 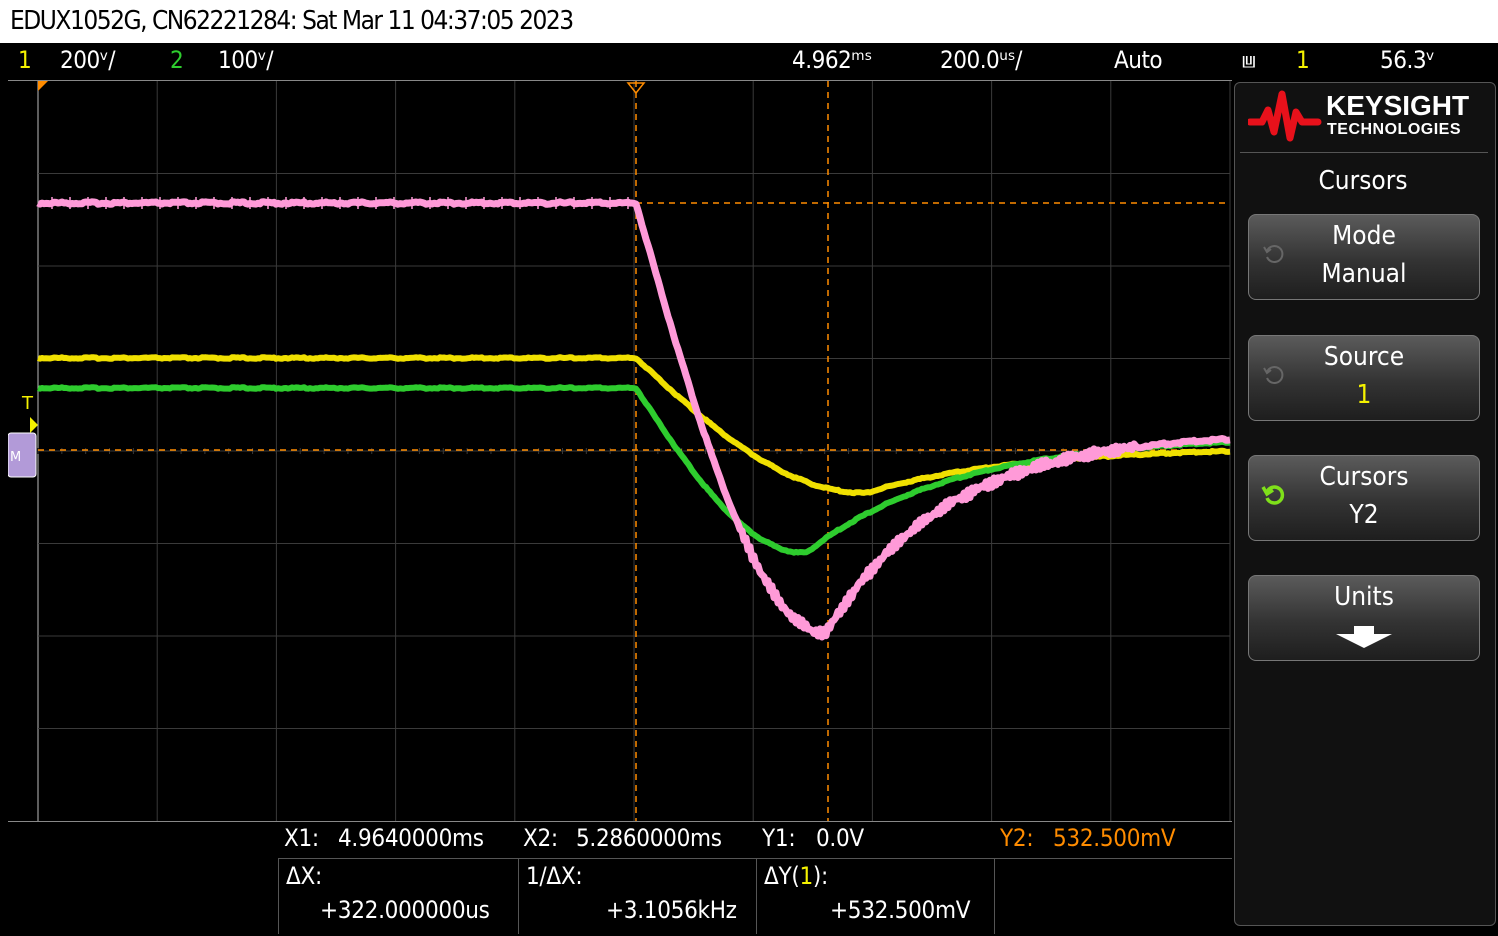 I want to click on math-ground-marker, so click(x=22, y=455).